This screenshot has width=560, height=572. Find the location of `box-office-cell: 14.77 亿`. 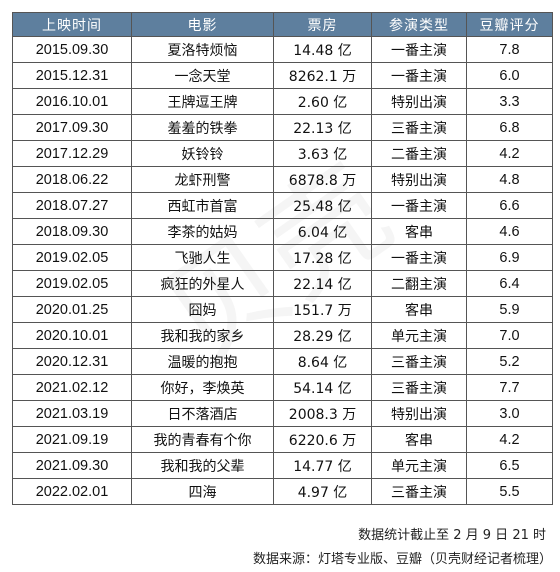

box-office-cell: 14.77 亿 is located at coordinates (322, 465).